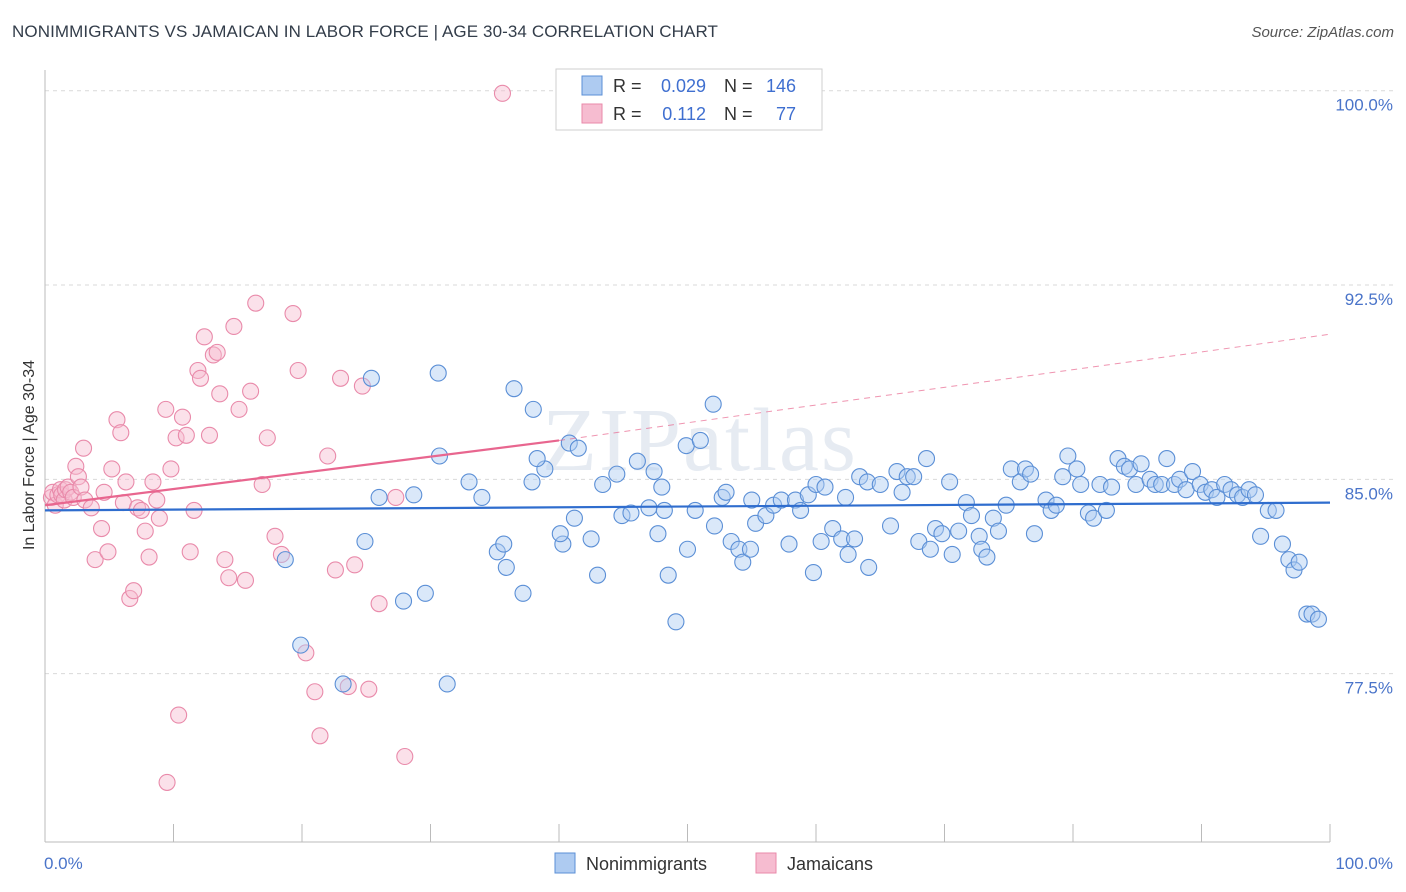 The image size is (1406, 892). Describe the element at coordinates (63, 863) in the screenshot. I see `x-tick-label-left: 0.0%` at that location.